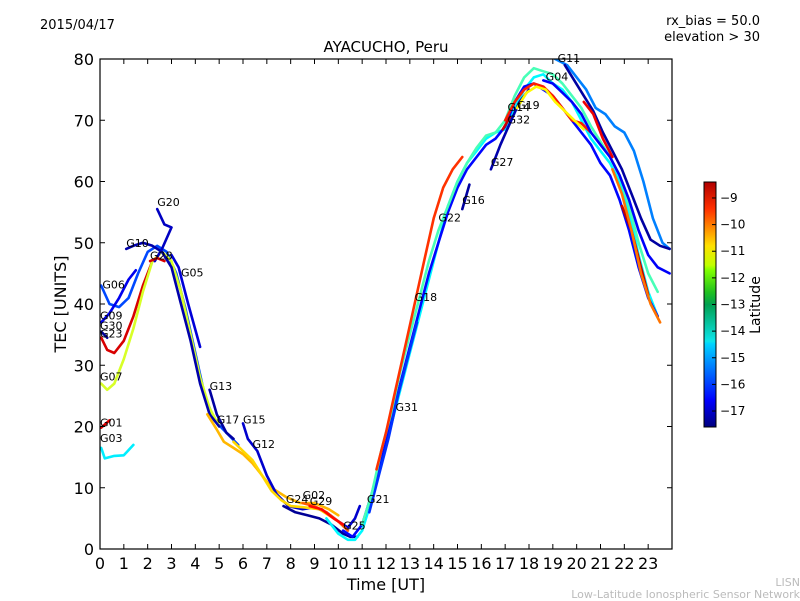 Image resolution: width=800 pixels, height=601 pixels. Describe the element at coordinates (617, 157) in the screenshot. I see `series-G26` at that location.